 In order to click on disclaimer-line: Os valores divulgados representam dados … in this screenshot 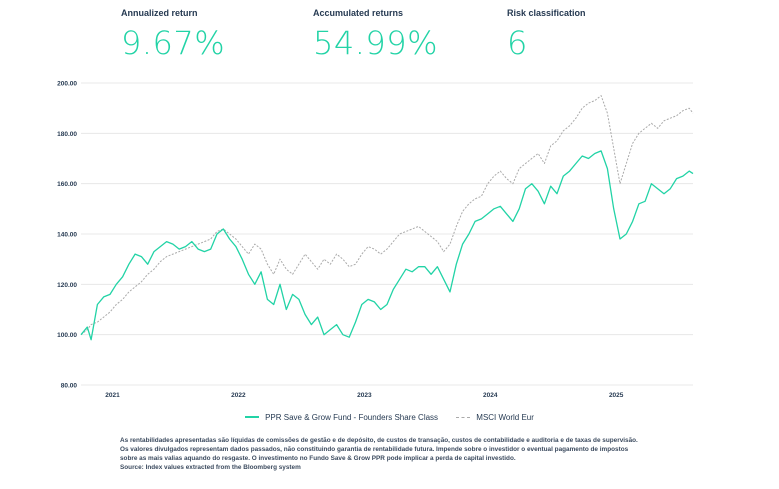, I will do `click(374, 449)`.